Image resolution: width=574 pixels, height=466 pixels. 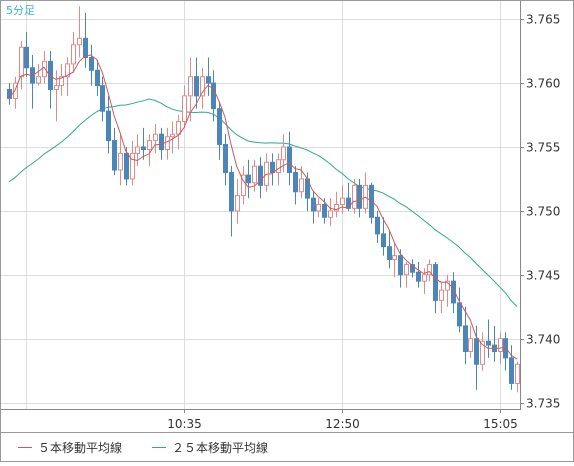 I want to click on legend-item-ma5: ５本移動平均線, so click(x=70, y=447).